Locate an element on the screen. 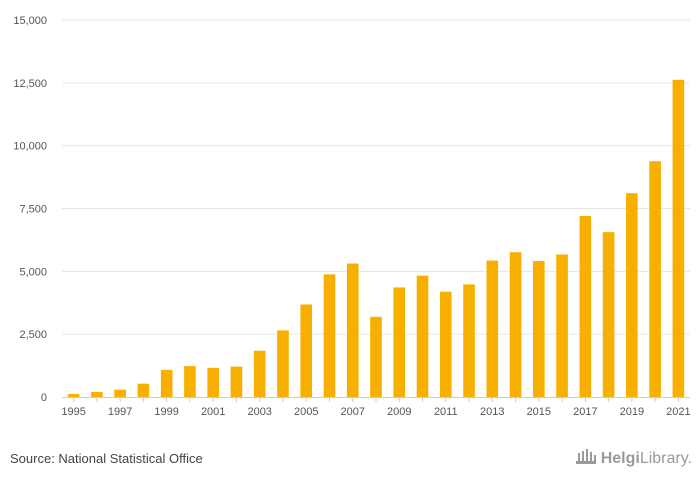 Image resolution: width=700 pixels, height=483 pixels. y-tick-label: 5,000 is located at coordinates (33, 272).